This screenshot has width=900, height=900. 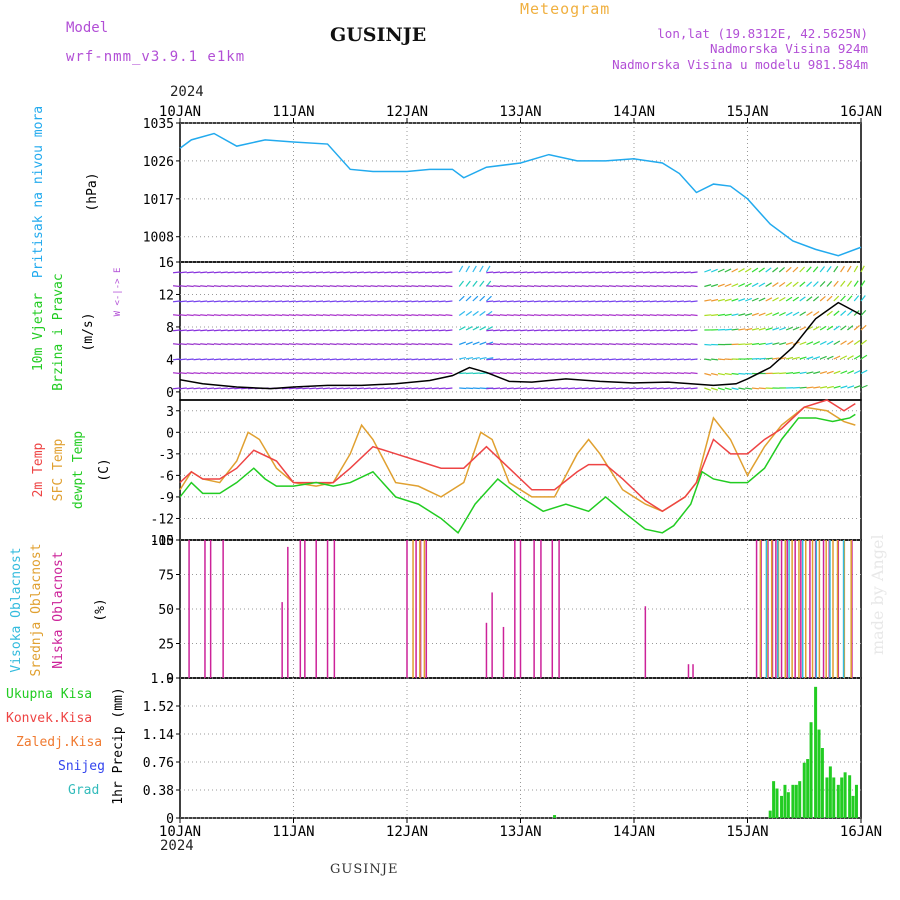 What do you see at coordinates (166, 263) in the screenshot?
I see `y-tick-label: 16` at bounding box center [166, 263].